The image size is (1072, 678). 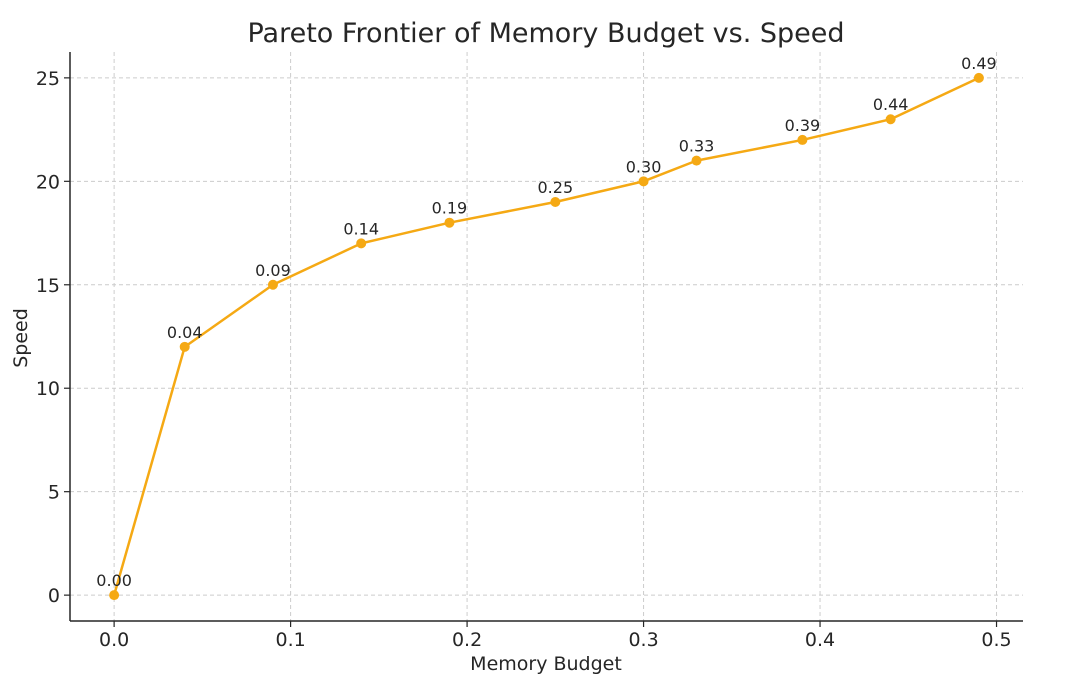 What do you see at coordinates (290, 640) in the screenshot?
I see `x-tick-label: 0.1` at bounding box center [290, 640].